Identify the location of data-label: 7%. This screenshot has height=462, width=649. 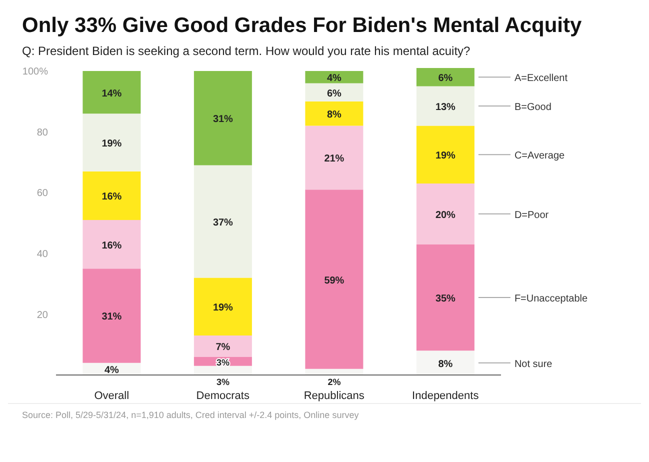
(223, 348).